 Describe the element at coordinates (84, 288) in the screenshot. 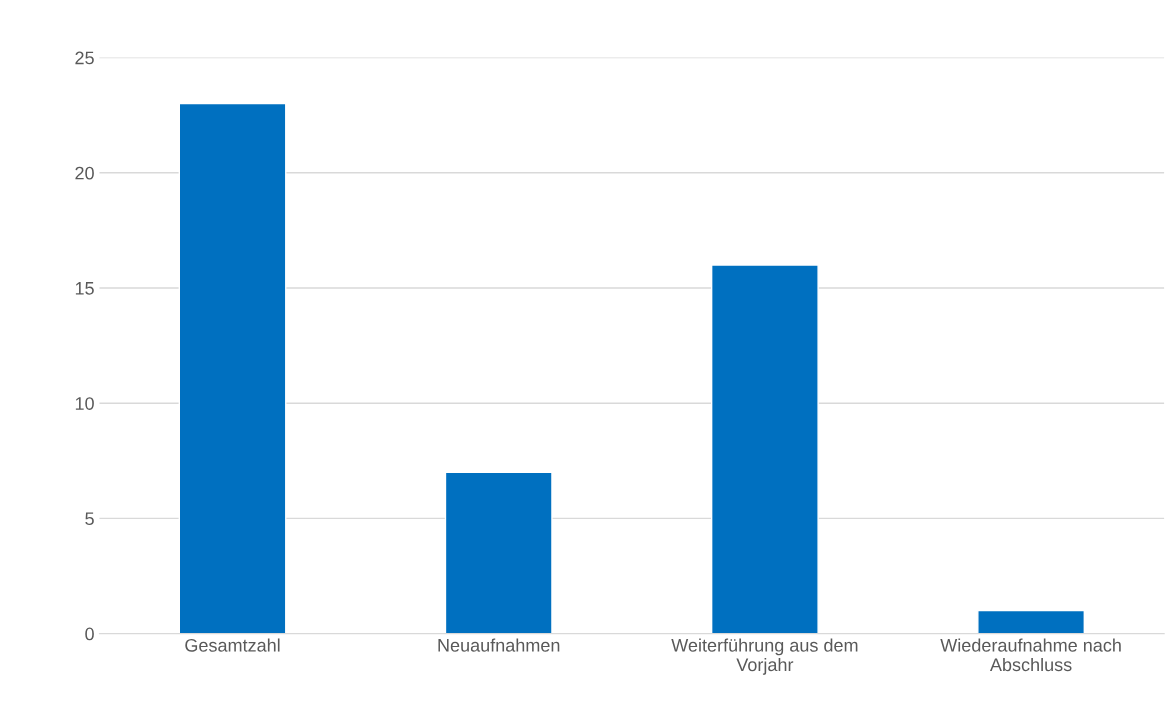

I see `y-tick-label: 15` at that location.